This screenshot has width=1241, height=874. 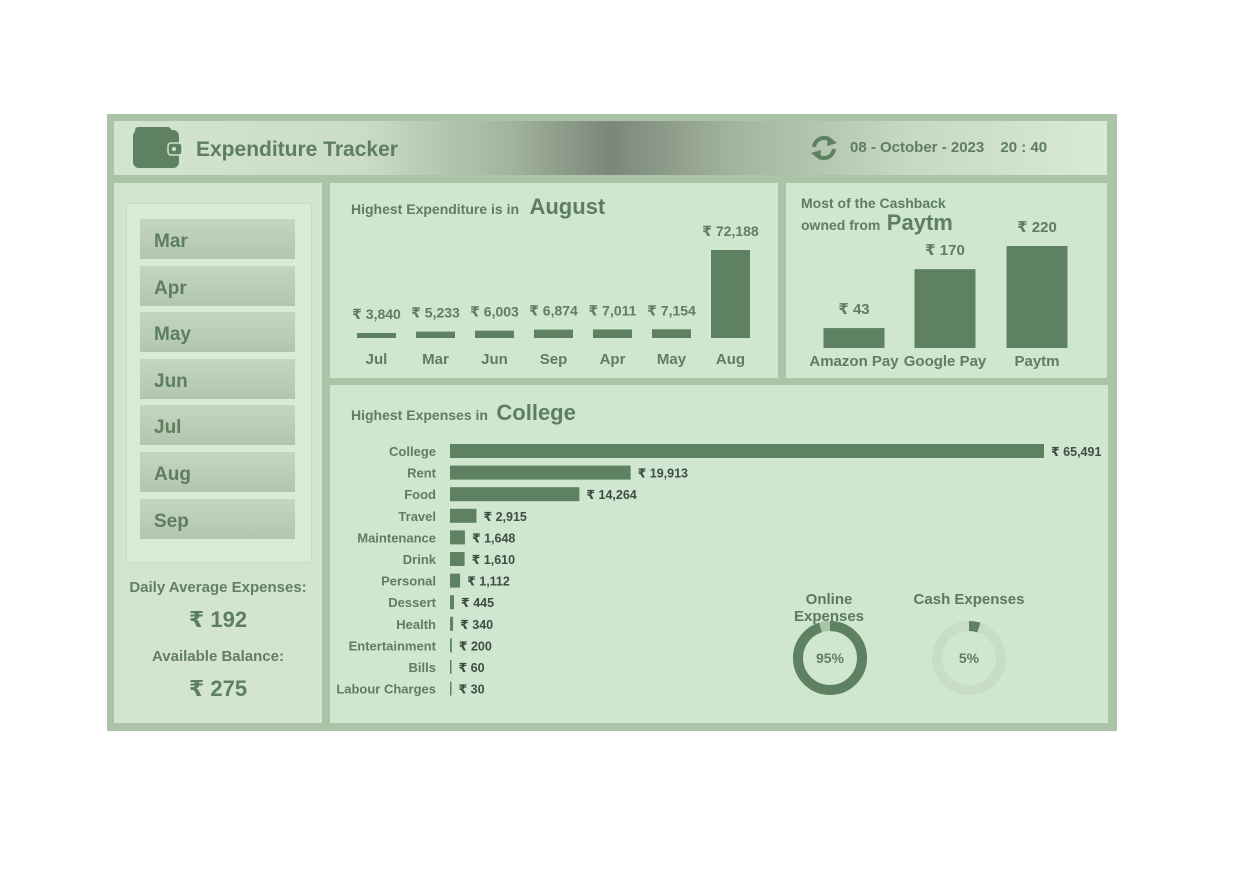 What do you see at coordinates (457, 537) in the screenshot?
I see `bar-maintenance` at bounding box center [457, 537].